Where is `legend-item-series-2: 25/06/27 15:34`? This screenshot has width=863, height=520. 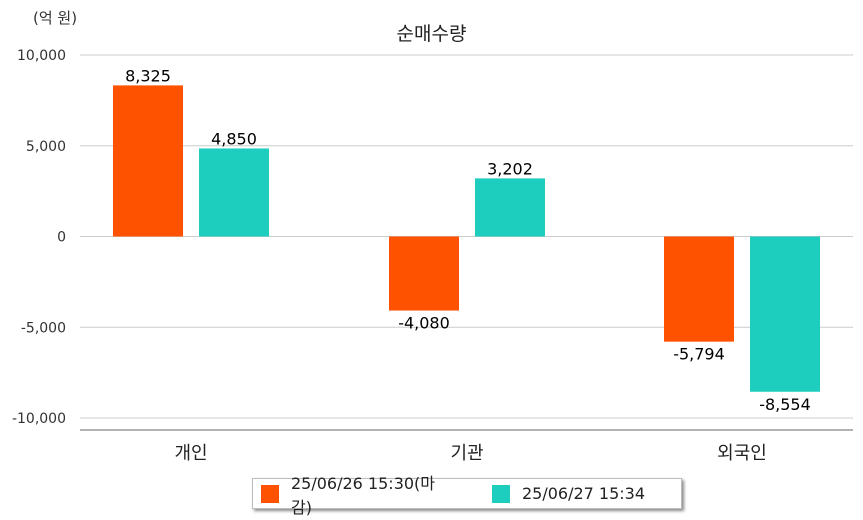 legend-item-series-2: 25/06/27 15:34 is located at coordinates (568, 493).